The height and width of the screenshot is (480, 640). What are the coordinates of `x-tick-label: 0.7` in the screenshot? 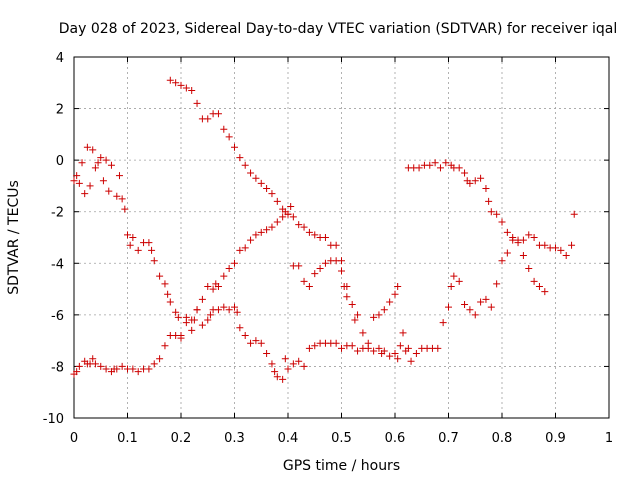 It's located at (448, 438).